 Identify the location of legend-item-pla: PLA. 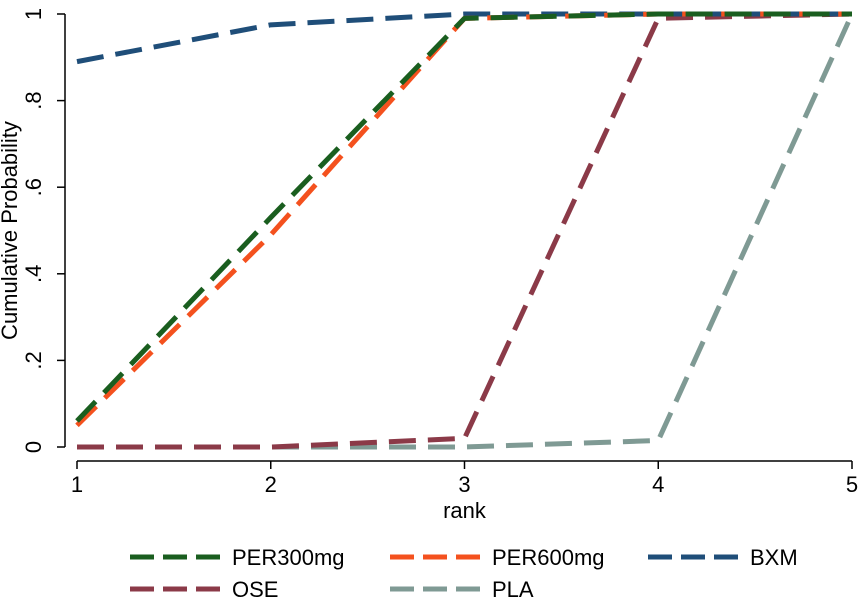
(462, 589).